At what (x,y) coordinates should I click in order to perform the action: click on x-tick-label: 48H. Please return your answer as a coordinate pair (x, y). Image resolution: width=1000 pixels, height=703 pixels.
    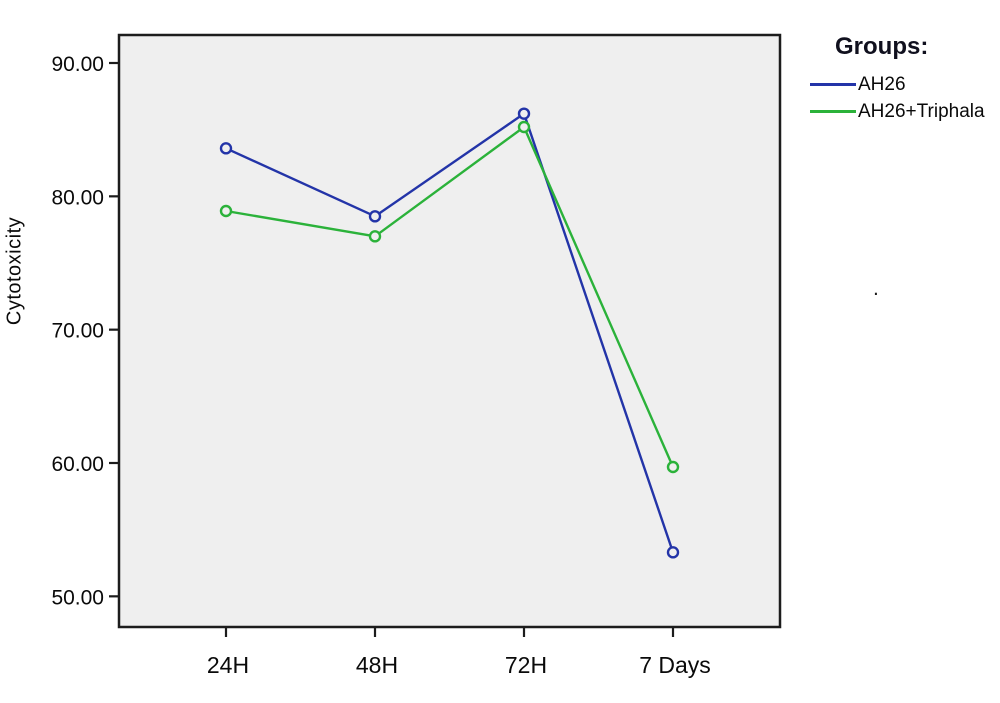
    Looking at the image, I should click on (377, 665).